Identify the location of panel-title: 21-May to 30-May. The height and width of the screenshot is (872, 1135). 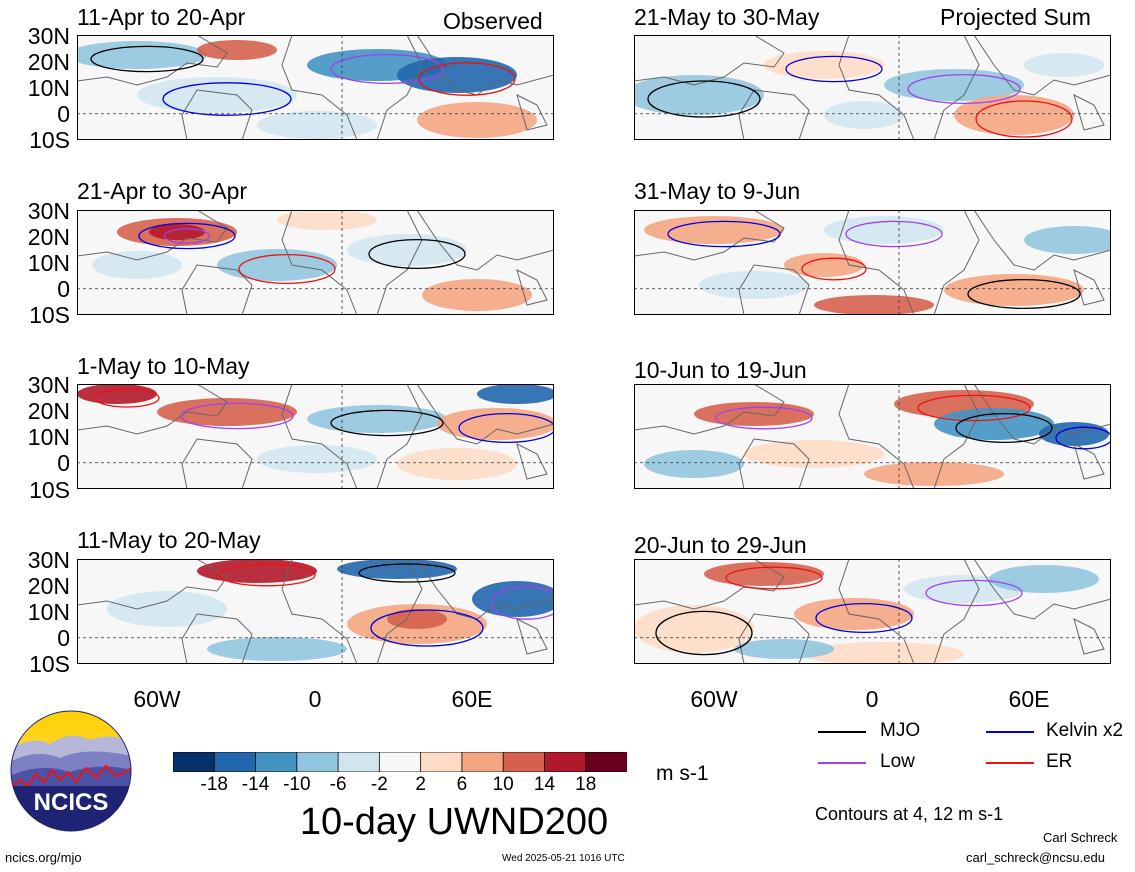
(727, 17).